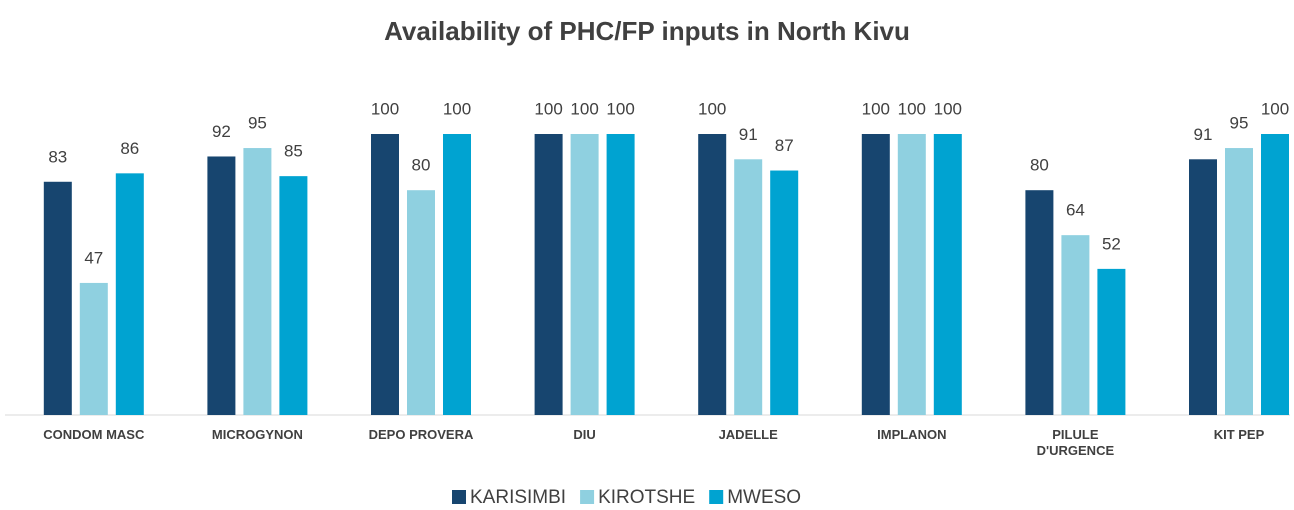  Describe the element at coordinates (518, 497) in the screenshot. I see `legend-label: KARISIMBI` at that location.